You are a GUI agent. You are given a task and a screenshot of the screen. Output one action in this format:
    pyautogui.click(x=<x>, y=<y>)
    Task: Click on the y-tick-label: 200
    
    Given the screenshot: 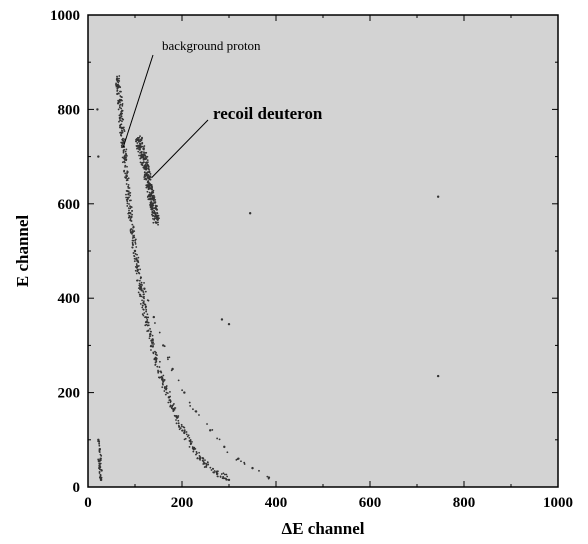 What is the action you would take?
    pyautogui.click(x=69, y=394)
    